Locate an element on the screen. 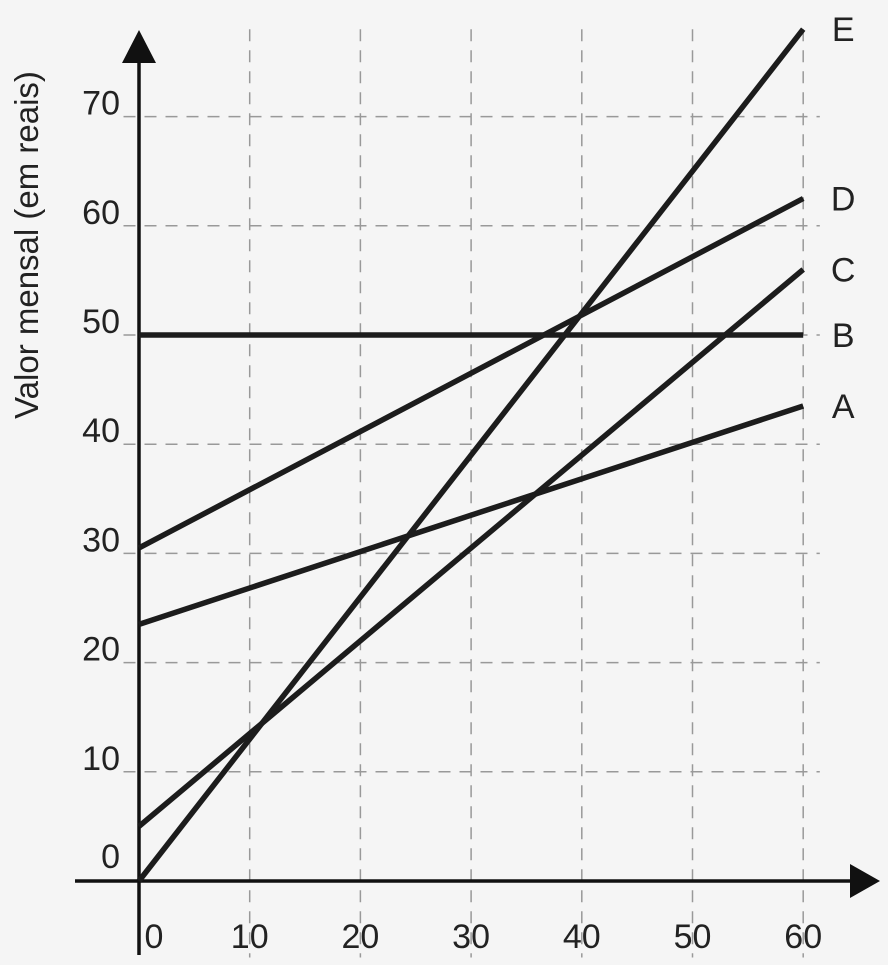 This screenshot has width=888, height=965. y-tick-labels: 0 10 20 30 40 50 60 70 is located at coordinates (101, 480).